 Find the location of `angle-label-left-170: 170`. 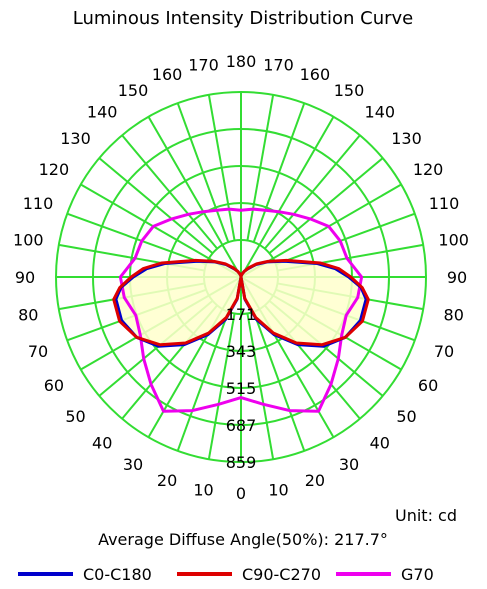

angle-label-left-170: 170 is located at coordinates (203, 64).